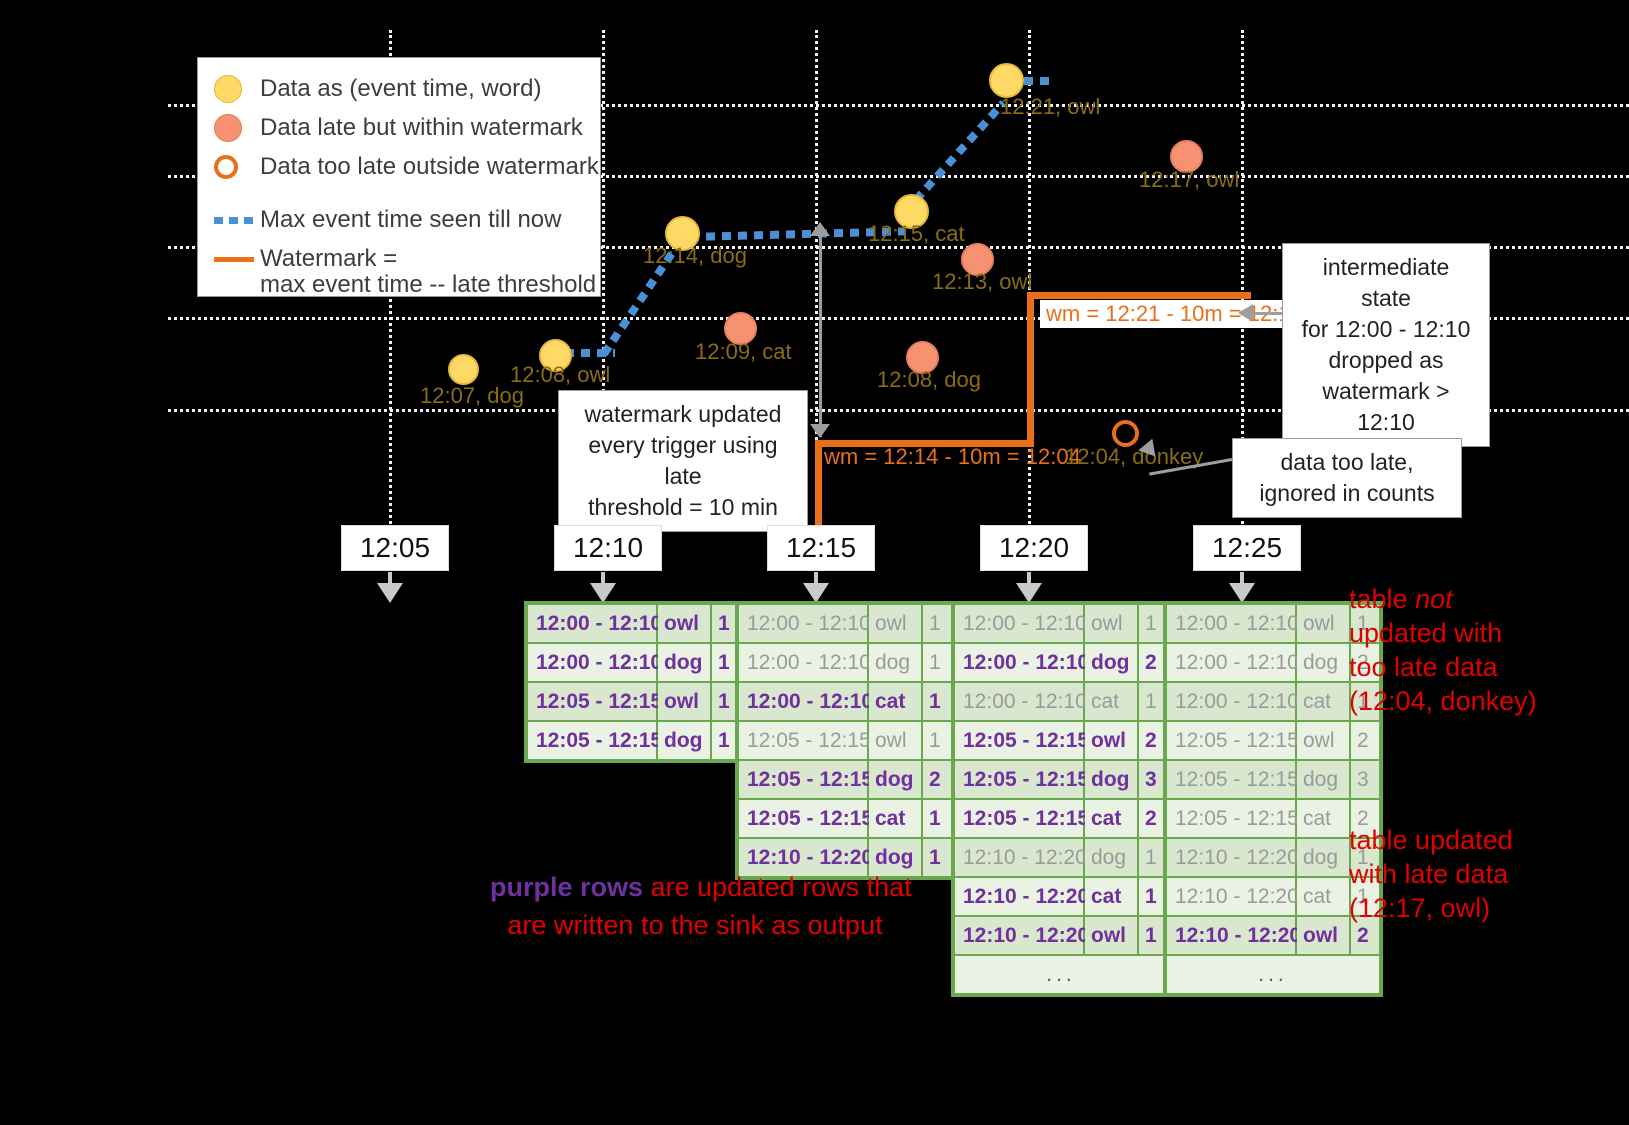 This screenshot has height=1125, width=1629. Describe the element at coordinates (1382, 599) in the screenshot. I see `note-line: table` at that location.